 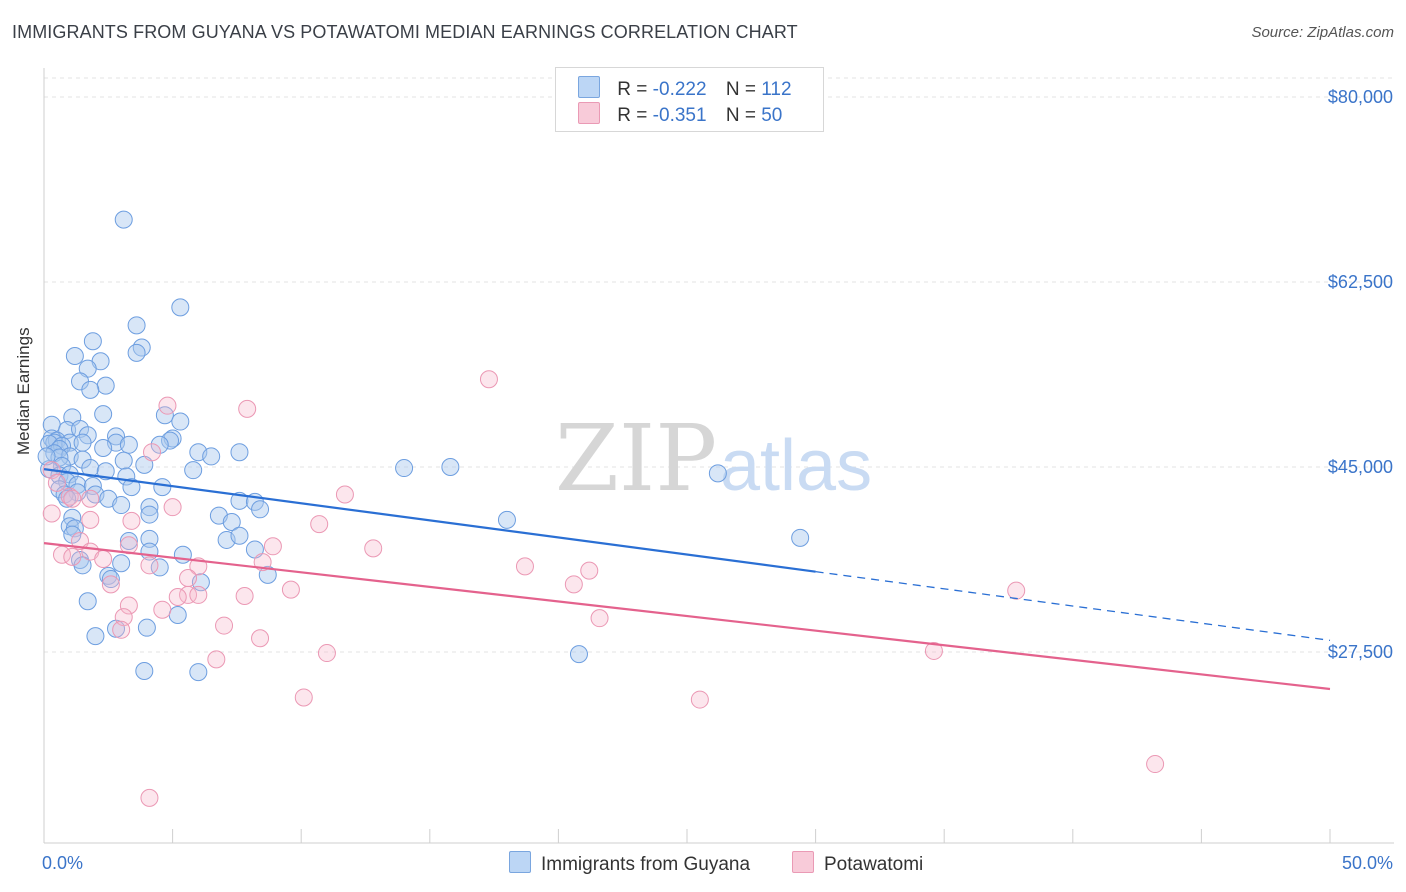 I want to click on bottom-legend-swatch-guyana, so click(x=520, y=862).